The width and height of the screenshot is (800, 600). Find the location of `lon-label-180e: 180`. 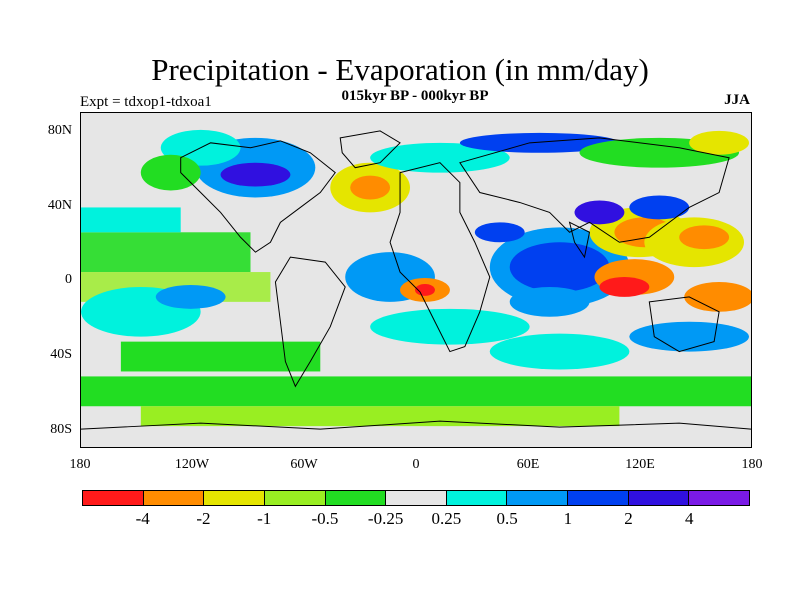

lon-label-180e: 180 is located at coordinates (752, 464).